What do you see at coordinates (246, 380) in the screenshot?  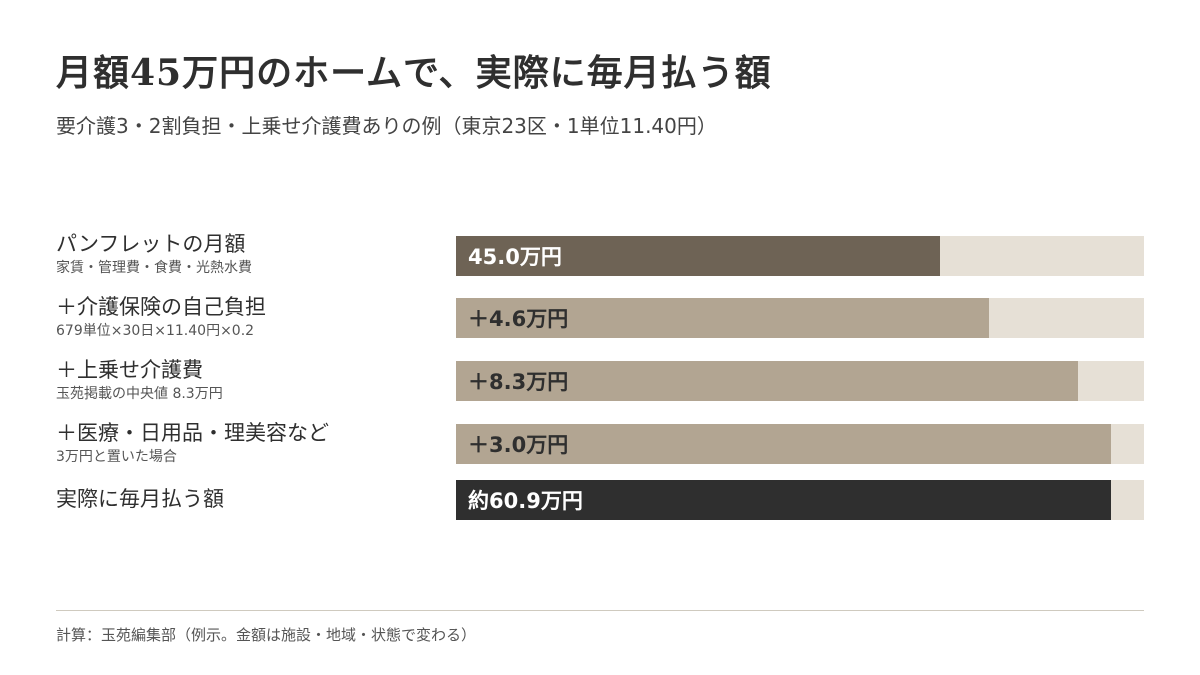 I see `row-label-extra-care: ＋上乗せ介護費 玉苑掲載の中央値 8.3万円` at bounding box center [246, 380].